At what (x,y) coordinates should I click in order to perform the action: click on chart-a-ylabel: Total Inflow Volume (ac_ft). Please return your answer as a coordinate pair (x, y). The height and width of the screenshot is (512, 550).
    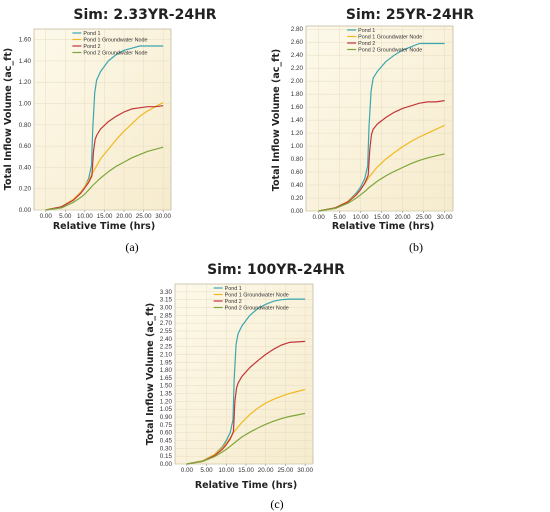
    Looking at the image, I should click on (8, 119).